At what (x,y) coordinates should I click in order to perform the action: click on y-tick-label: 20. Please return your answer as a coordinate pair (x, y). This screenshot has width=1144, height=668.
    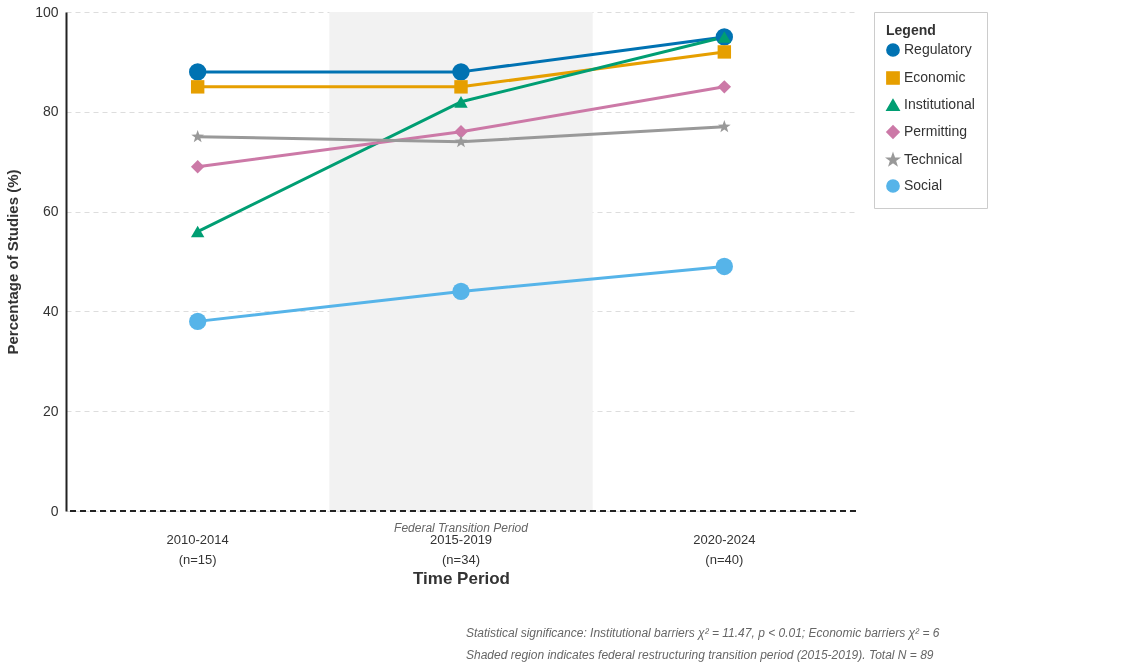
    Looking at the image, I should click on (50, 410).